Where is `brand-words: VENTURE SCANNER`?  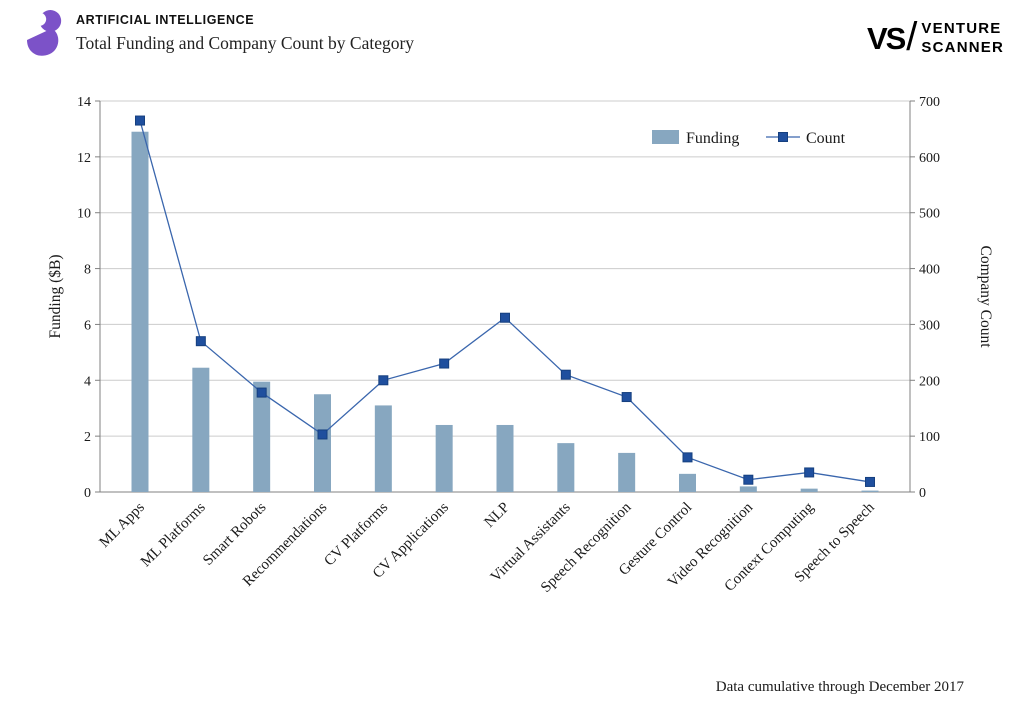
brand-words: VENTURE SCANNER is located at coordinates (962, 39).